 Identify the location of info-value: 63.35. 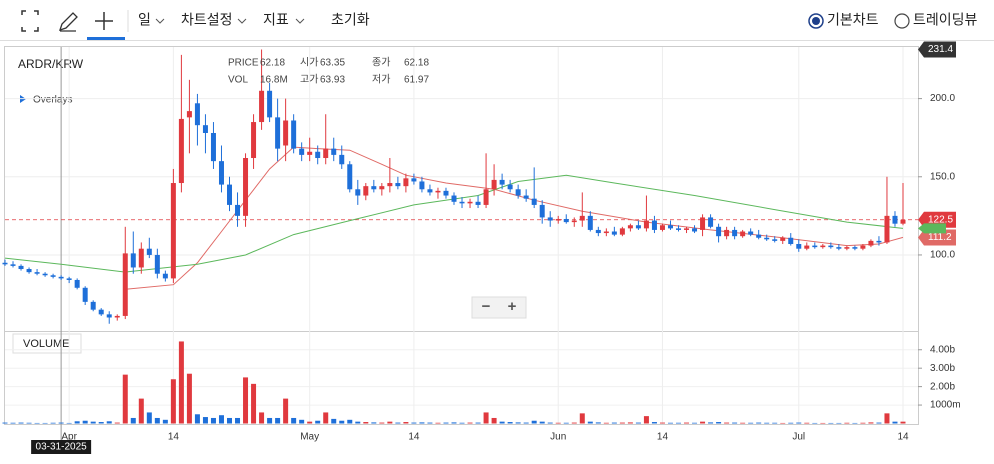
(332, 63).